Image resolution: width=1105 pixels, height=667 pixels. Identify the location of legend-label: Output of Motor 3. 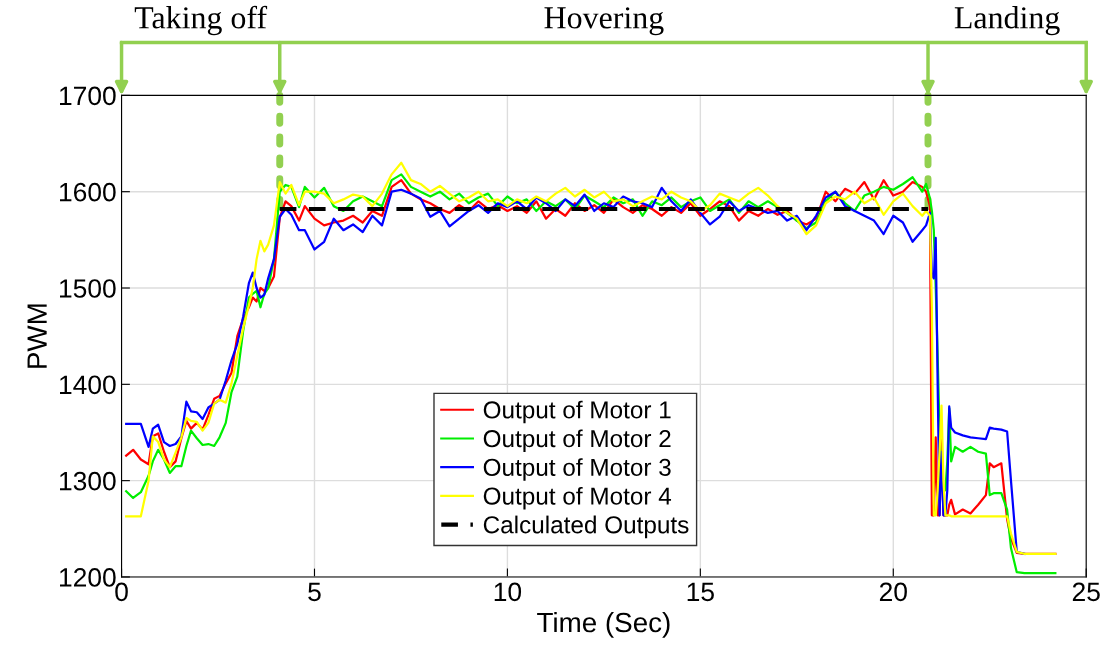
(577, 469).